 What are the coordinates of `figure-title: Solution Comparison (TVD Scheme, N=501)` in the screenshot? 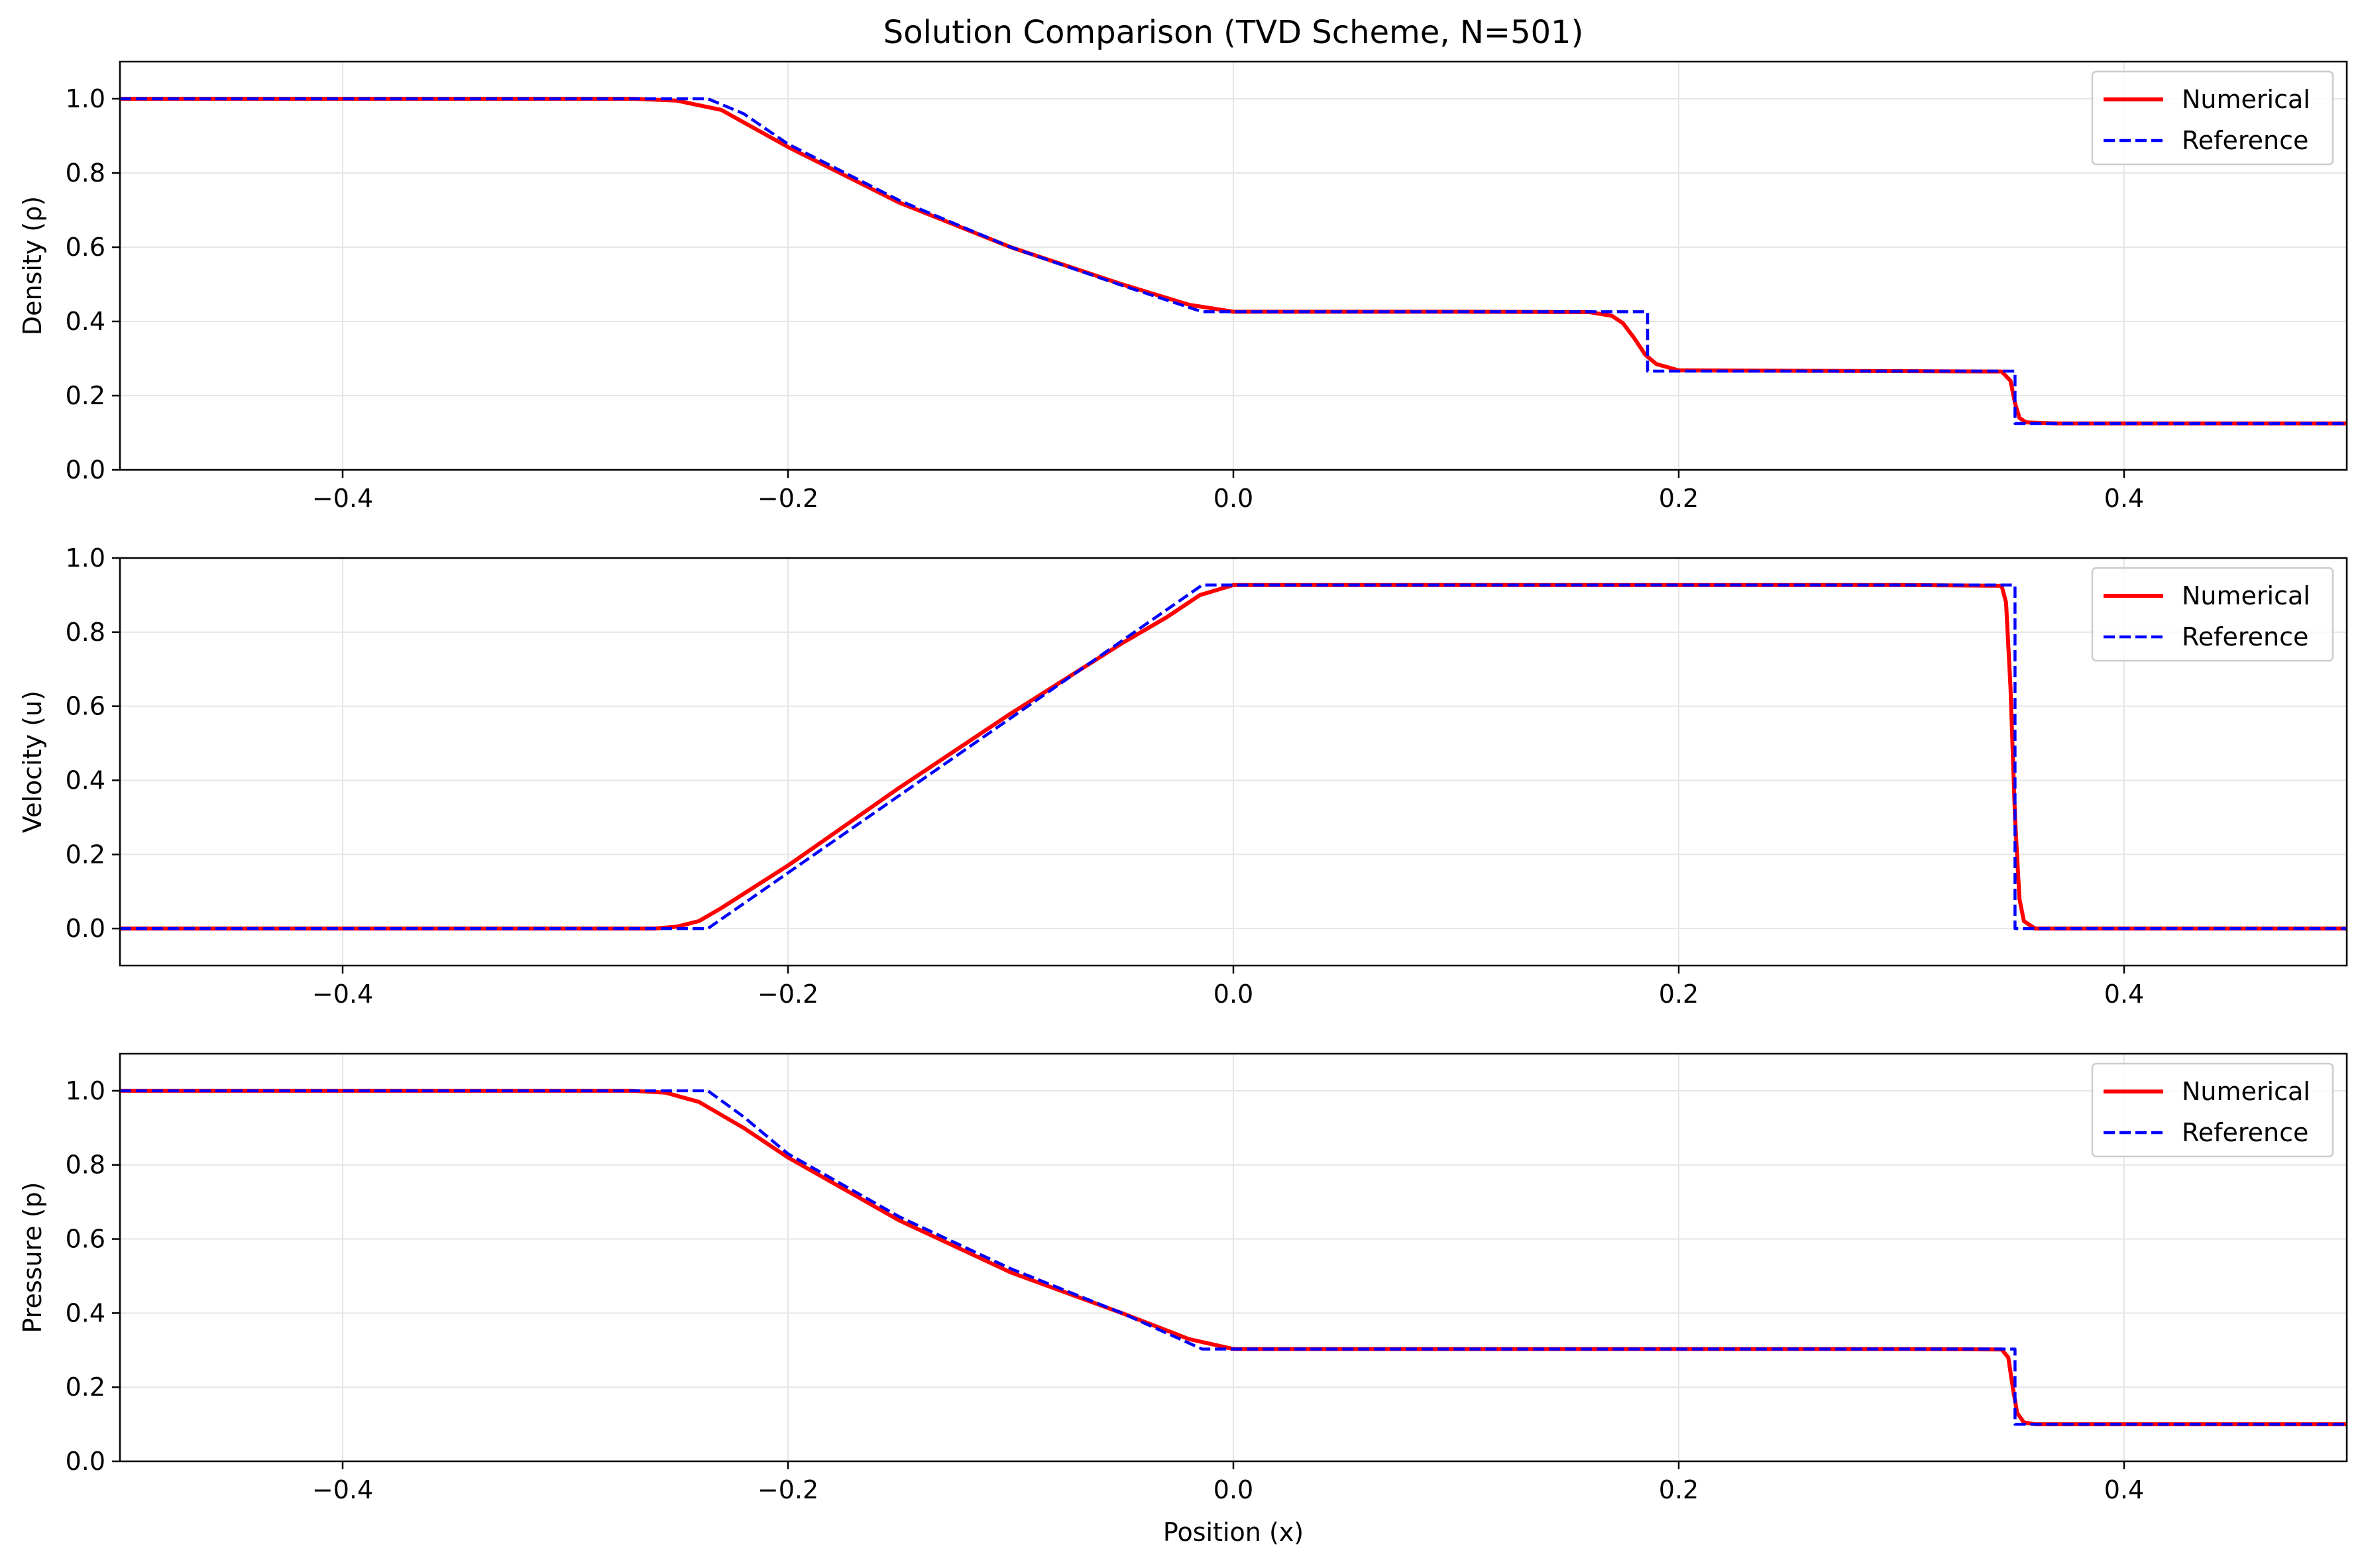 It's located at (1233, 32).